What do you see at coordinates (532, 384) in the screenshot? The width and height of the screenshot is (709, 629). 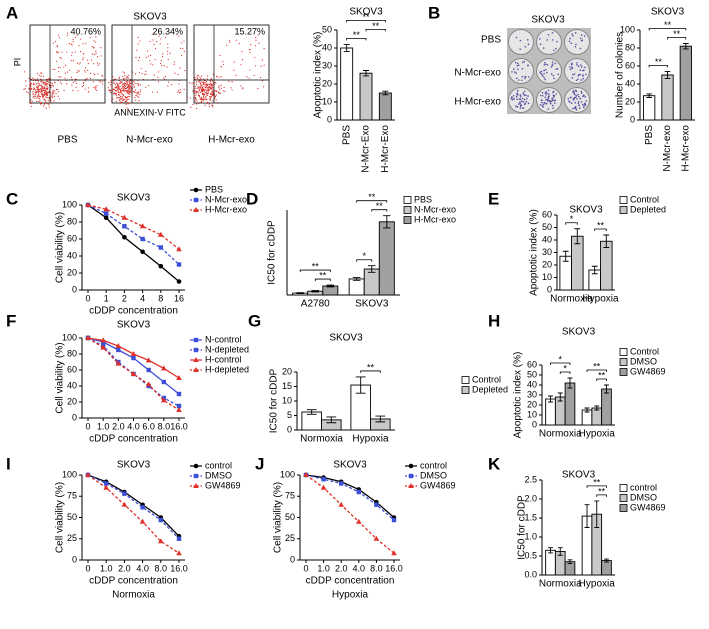 I see `y-tick-label: 40` at bounding box center [532, 384].